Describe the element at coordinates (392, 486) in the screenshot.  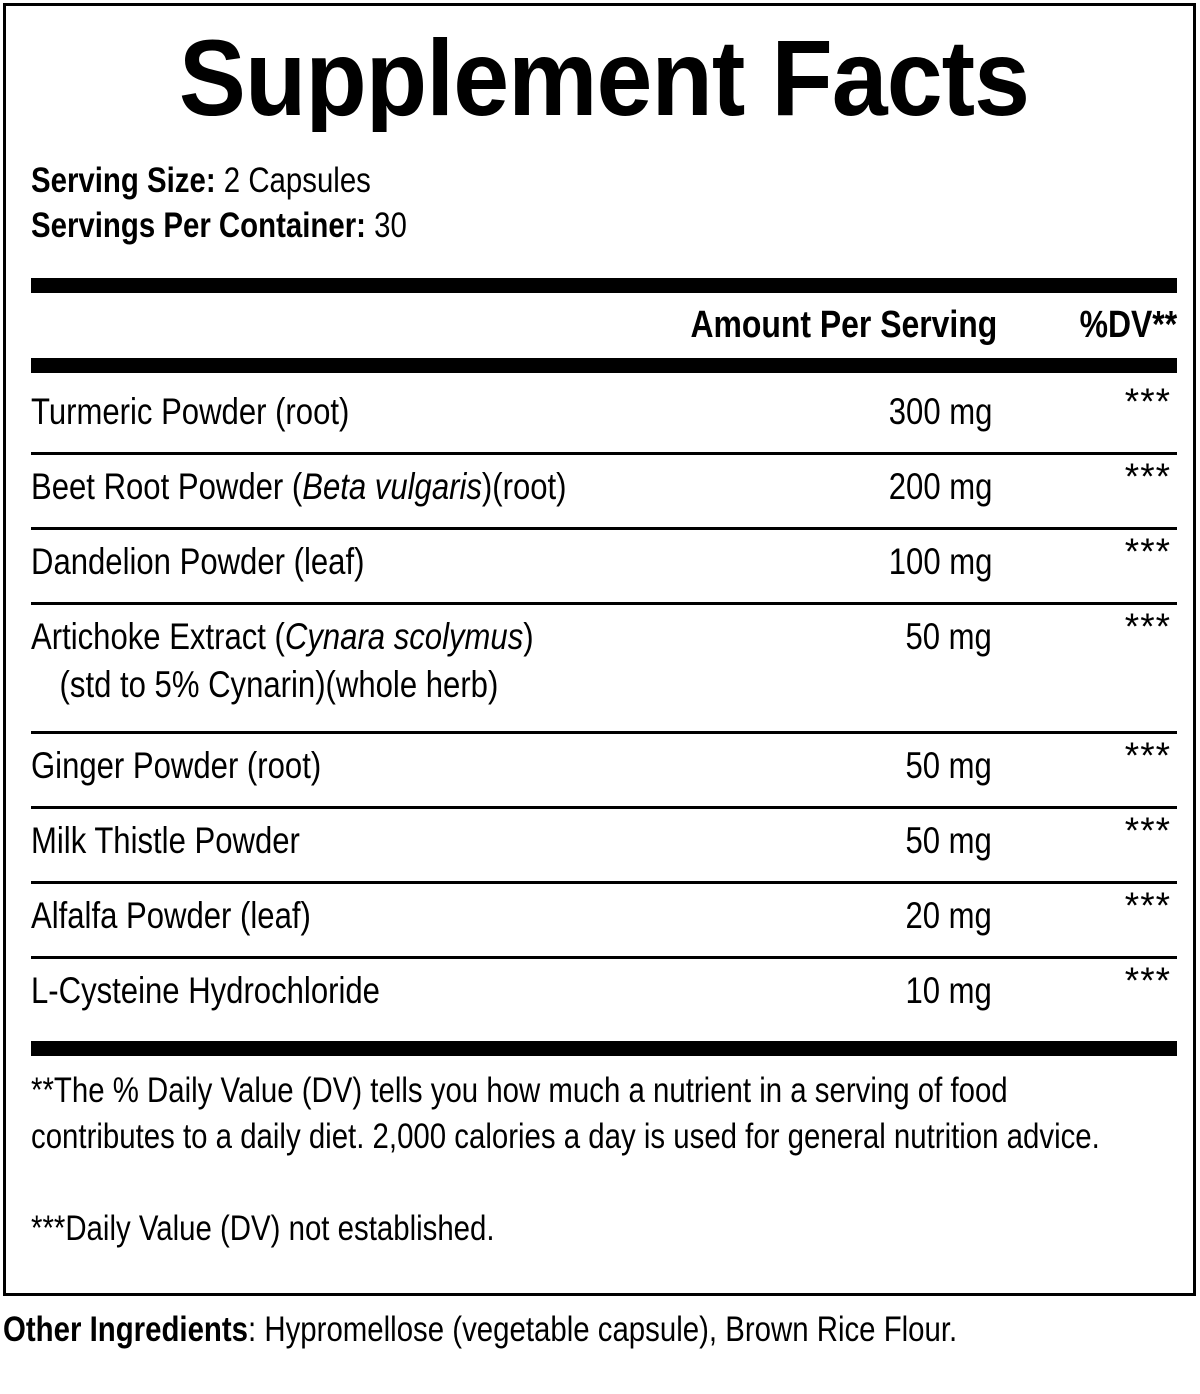
I see `ingredient-latin-name: Beta vulgaris` at that location.